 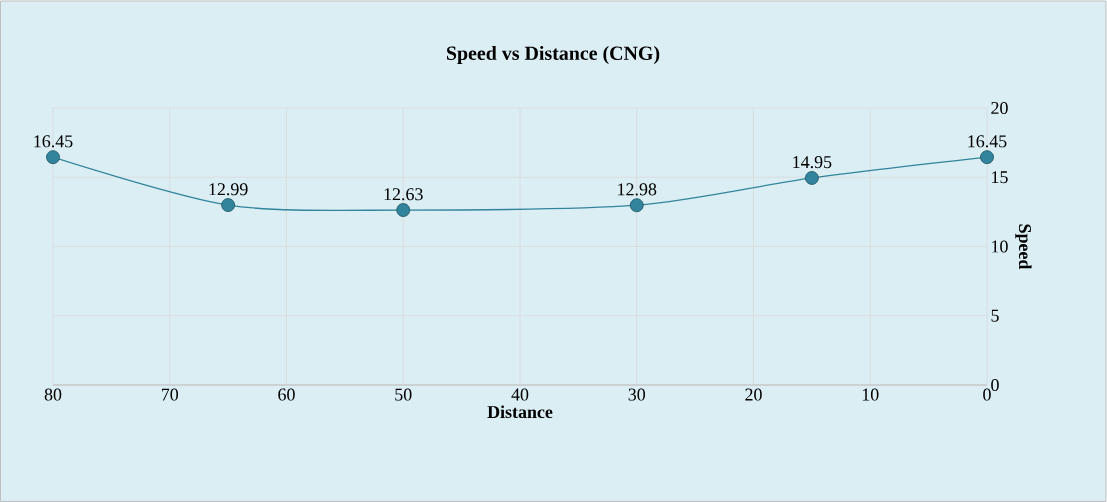 What do you see at coordinates (286, 394) in the screenshot?
I see `x-tick-label: 60` at bounding box center [286, 394].